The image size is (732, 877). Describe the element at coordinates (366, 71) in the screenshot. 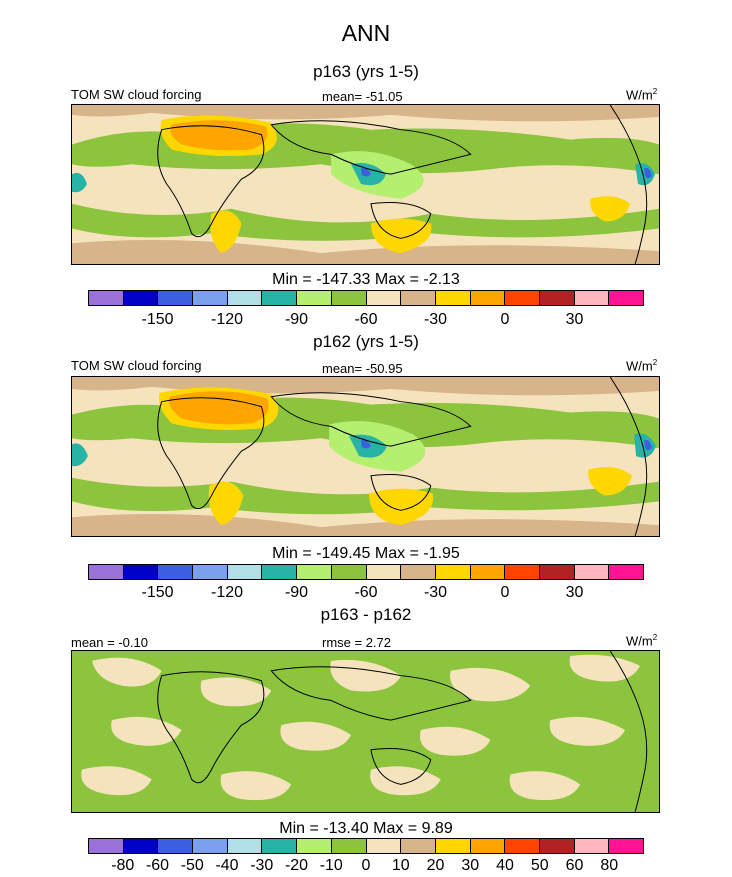

I see `panel-1-subtitle: p163 (yrs 1-5)` at that location.